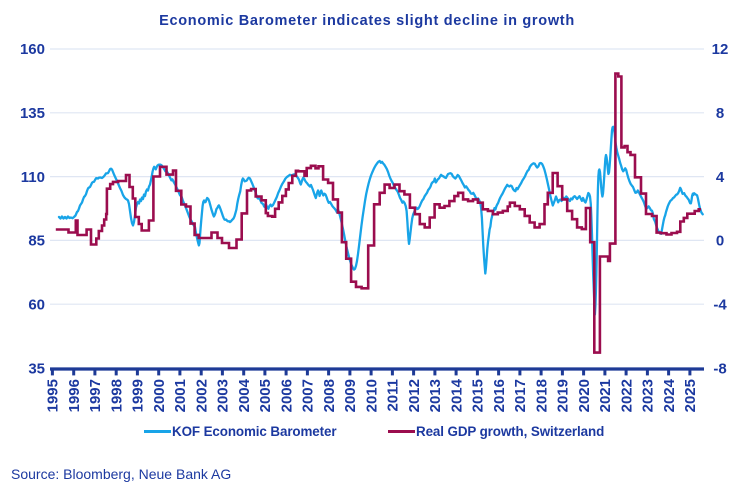 Image resolution: width=742 pixels, height=487 pixels. What do you see at coordinates (605, 395) in the screenshot?
I see `svg-text: 2021` at bounding box center [605, 395].